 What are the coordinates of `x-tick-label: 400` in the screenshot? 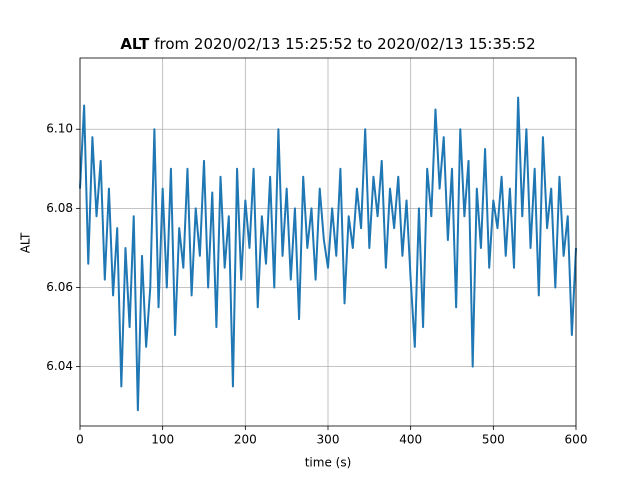 It's located at (410, 440).